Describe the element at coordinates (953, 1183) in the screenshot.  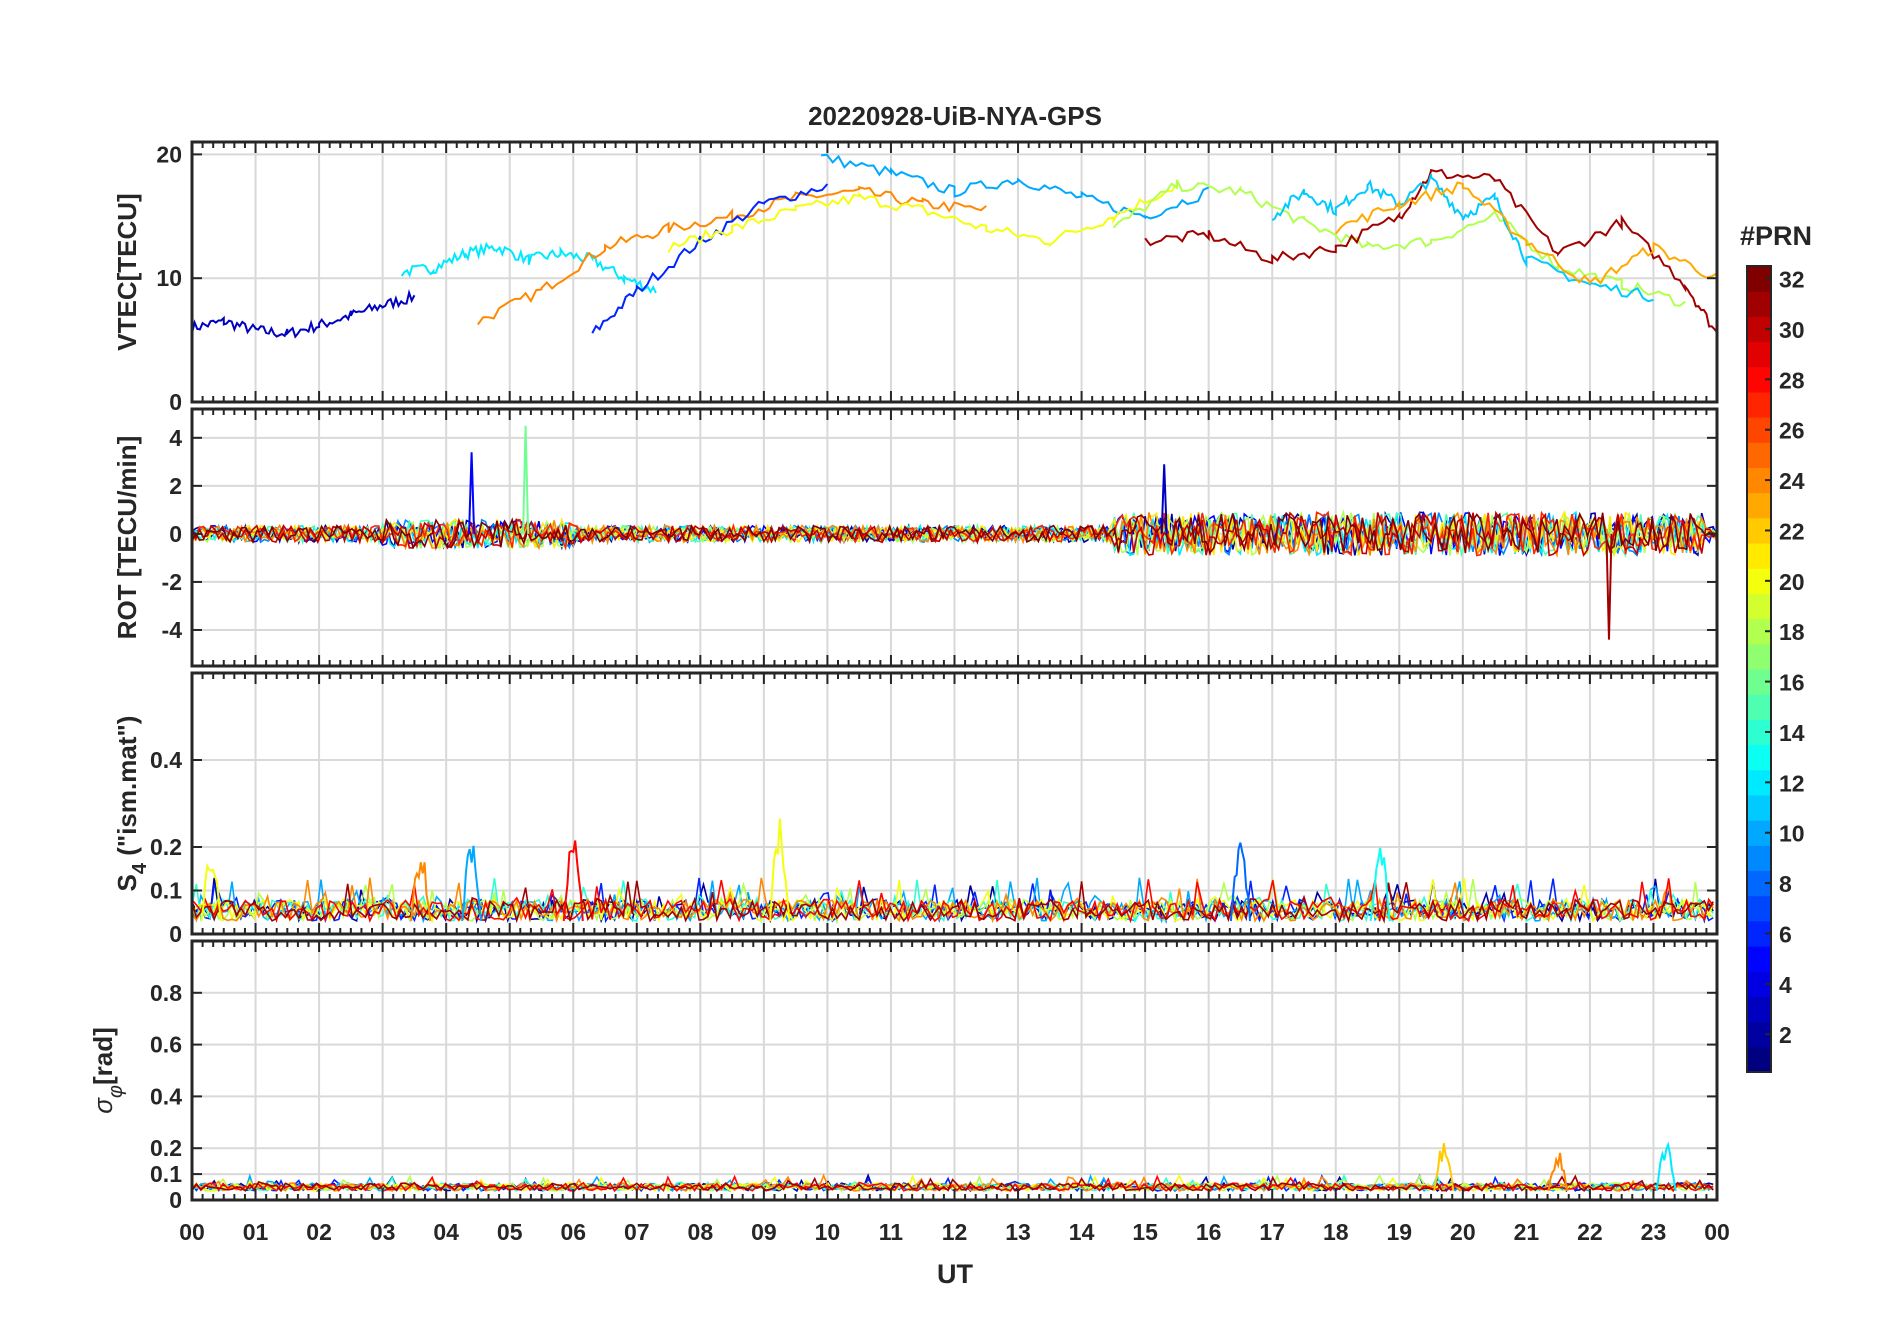
I see `sigma_phi-line` at that location.